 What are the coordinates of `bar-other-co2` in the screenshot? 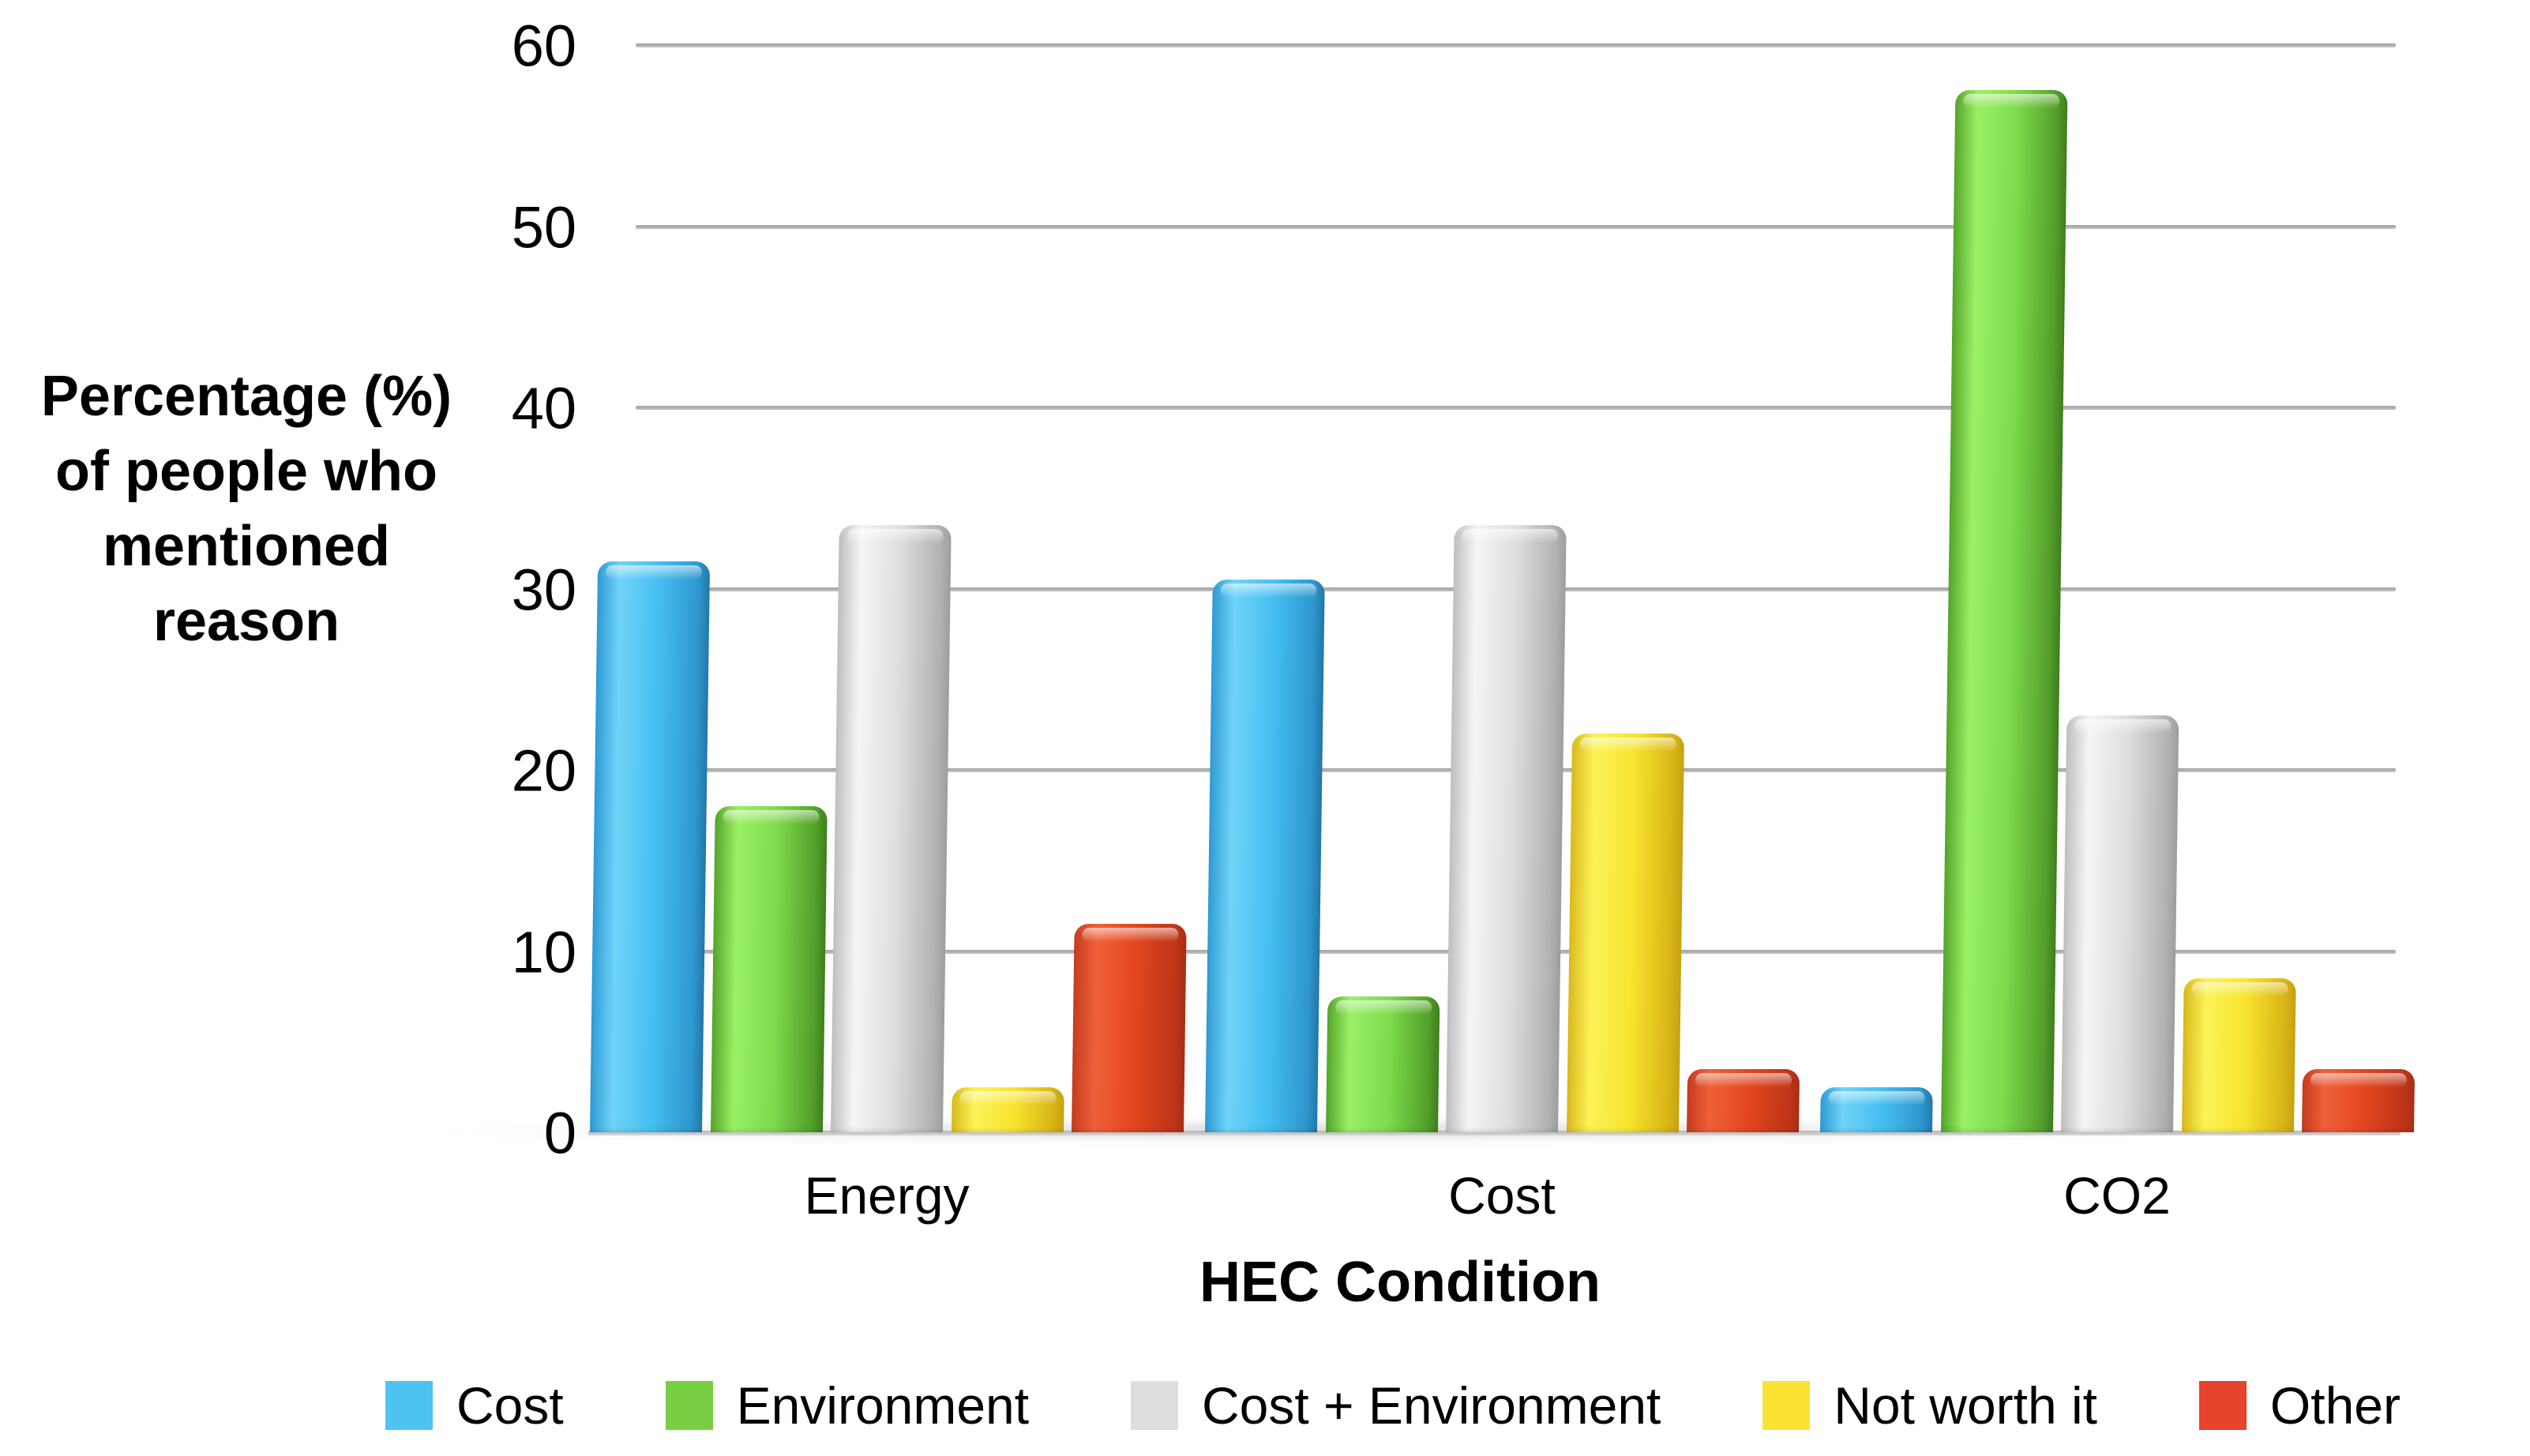 It's located at (2359, 1100).